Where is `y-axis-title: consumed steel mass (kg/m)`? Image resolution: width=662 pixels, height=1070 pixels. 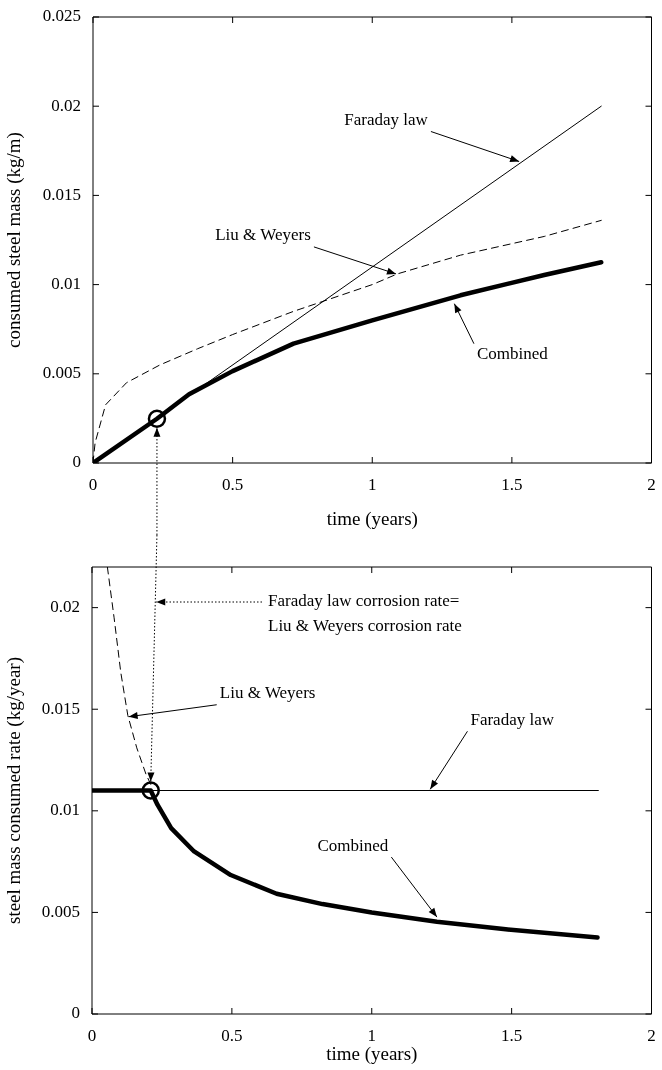 y-axis-title: consumed steel mass (kg/m) is located at coordinates (14, 240).